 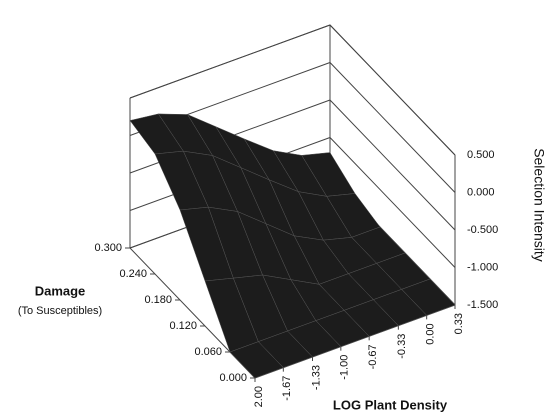 What do you see at coordinates (256, 360) in the screenshot?
I see `surface-cell` at bounding box center [256, 360].